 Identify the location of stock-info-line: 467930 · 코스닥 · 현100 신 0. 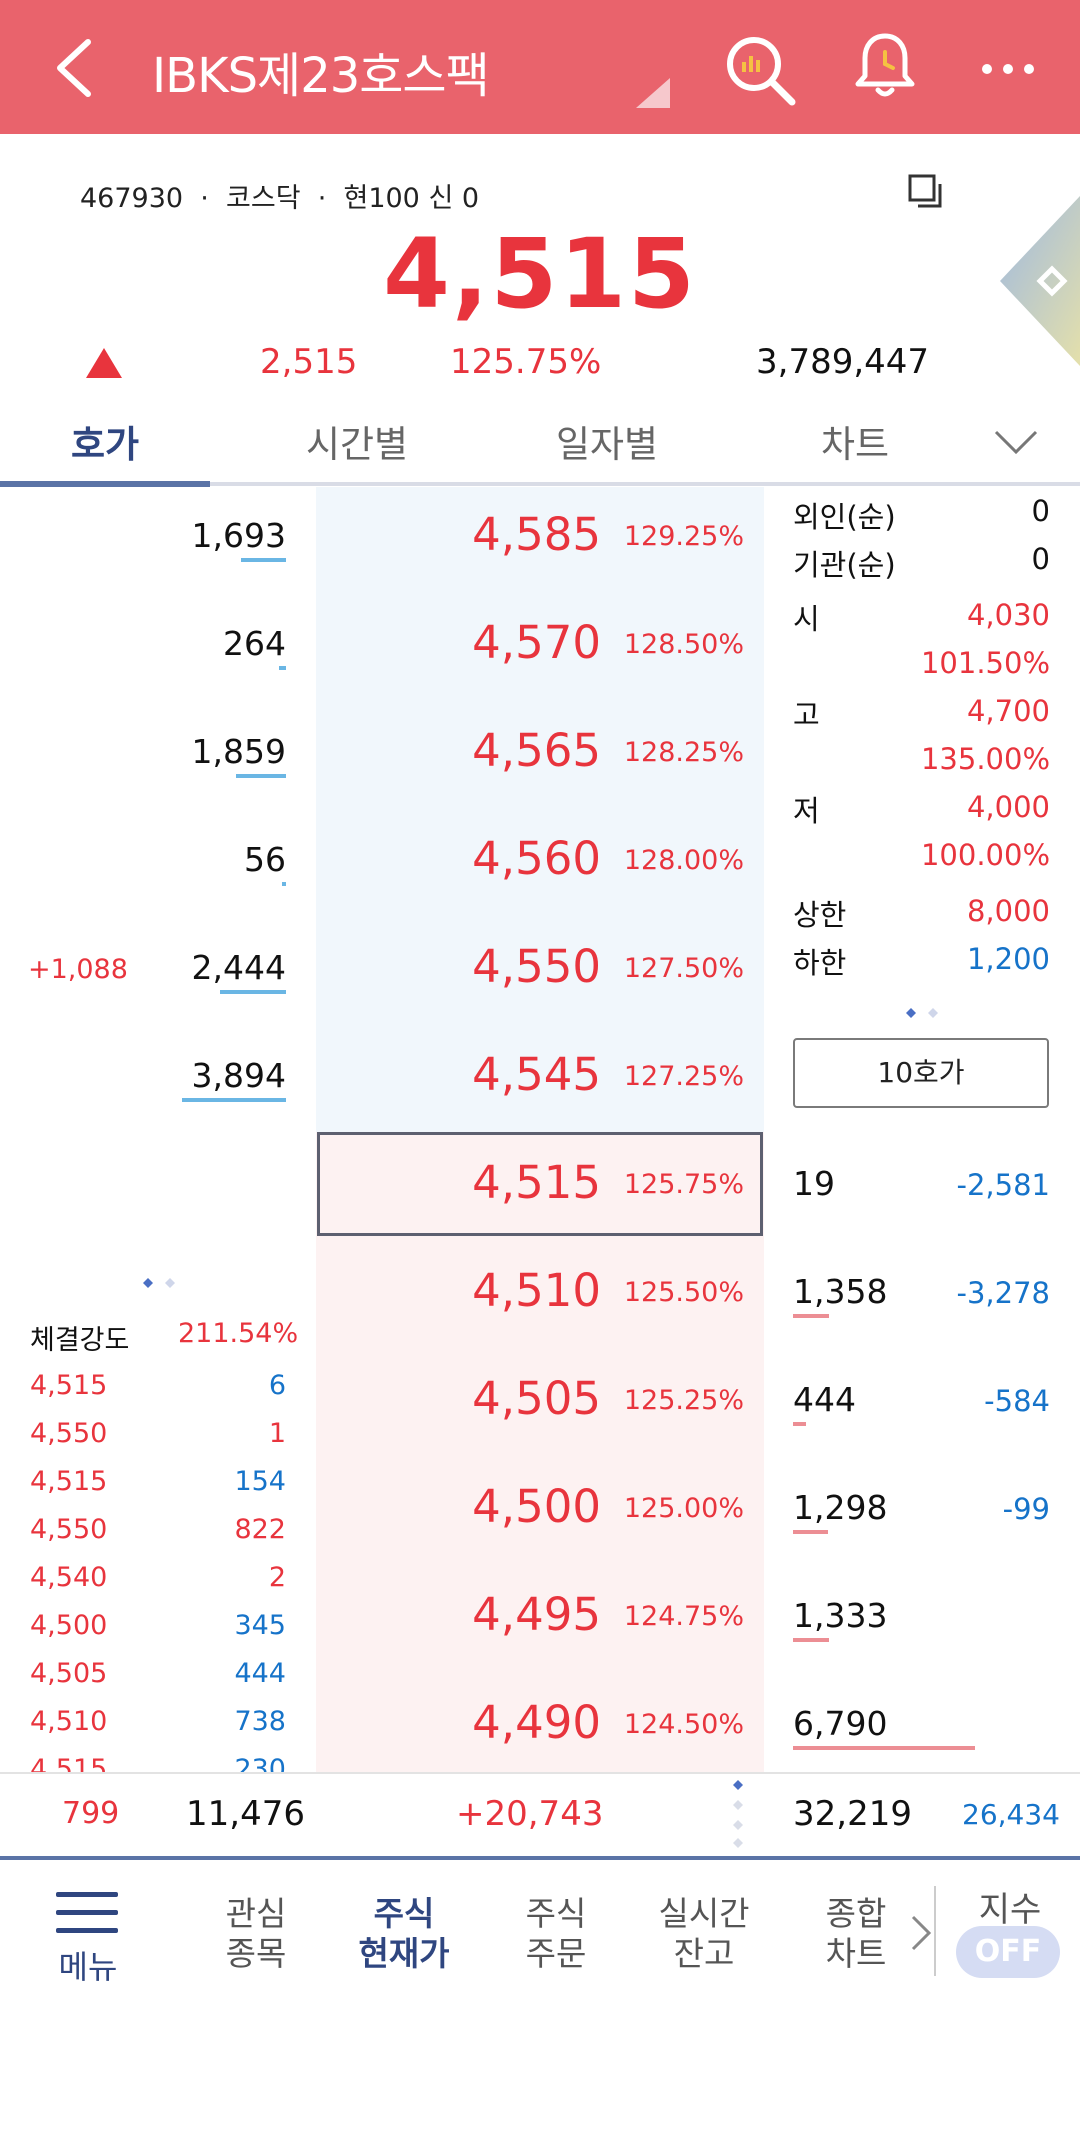
(279, 195).